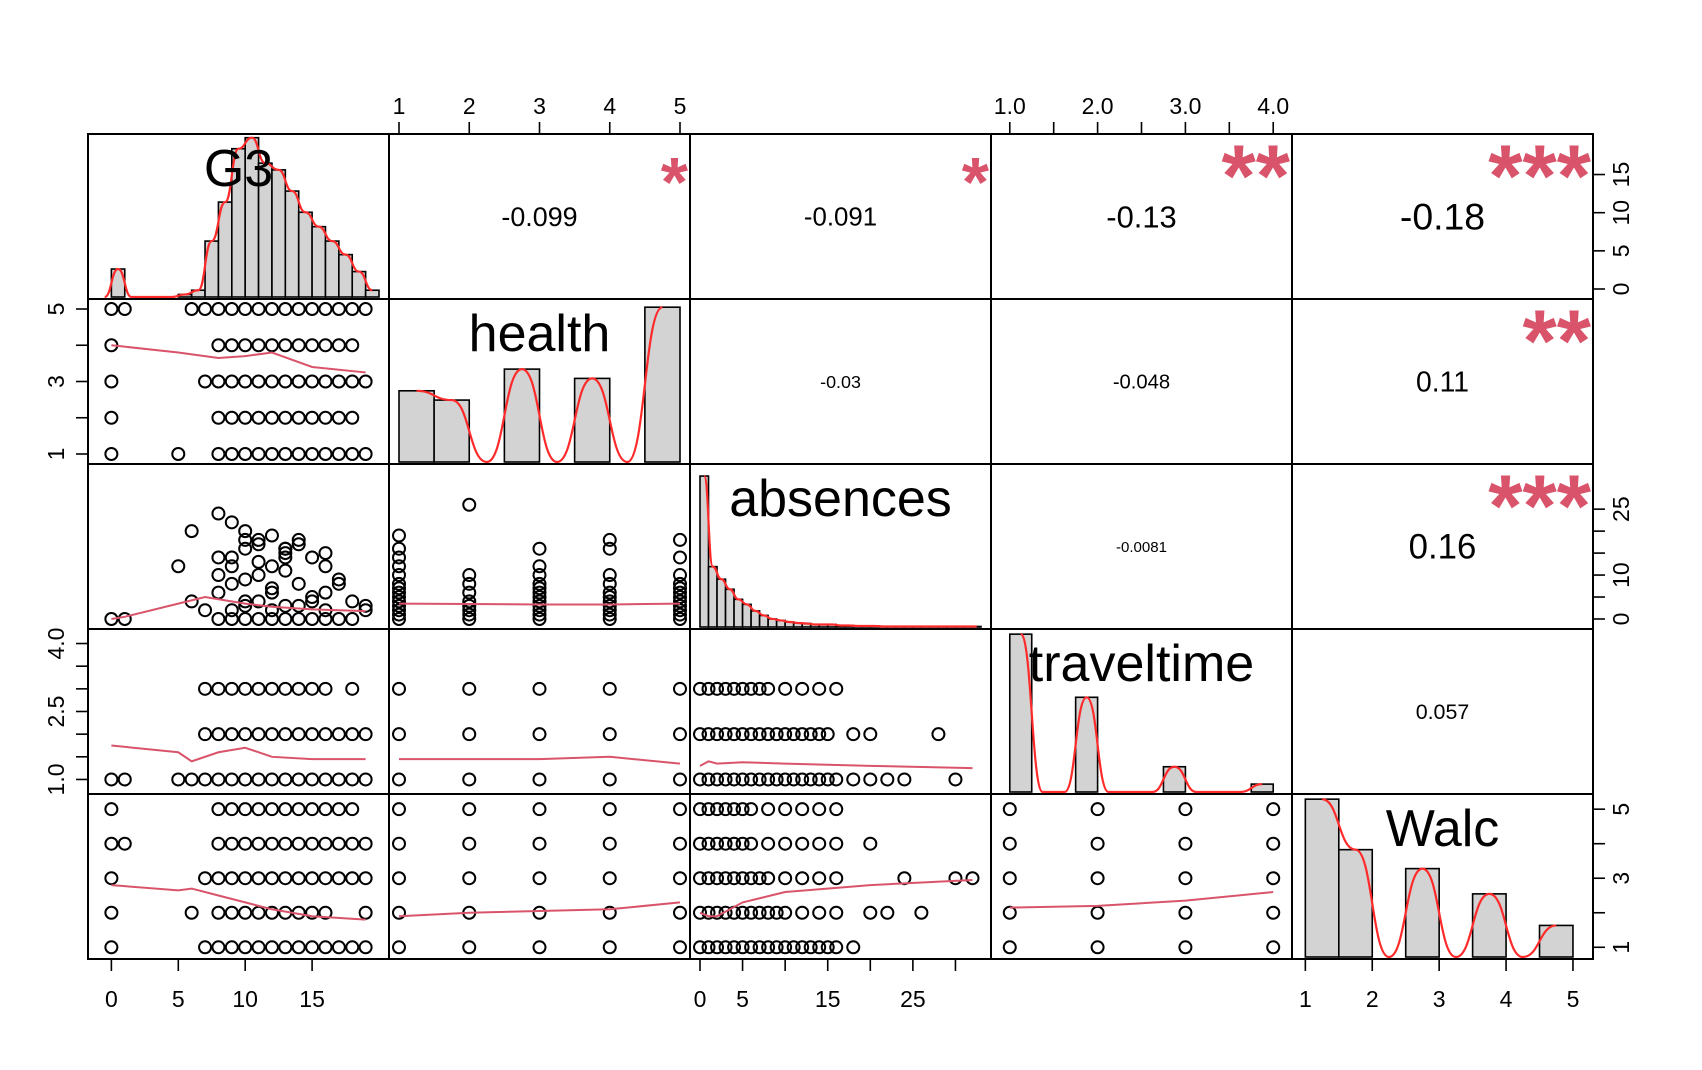 The image size is (1702, 1070). What do you see at coordinates (1010, 106) in the screenshot?
I see `axis-tick-label: 1.0` at bounding box center [1010, 106].